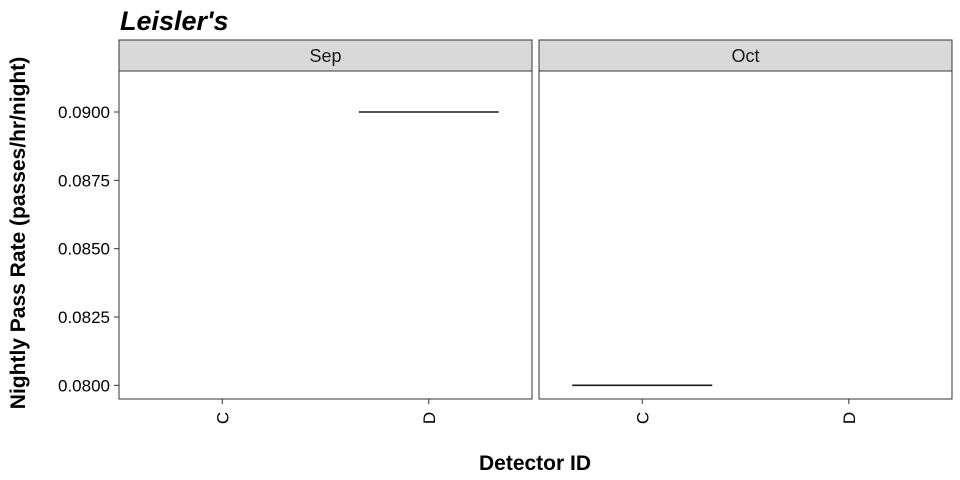 This screenshot has height=480, width=960. I want to click on y-axis-title: Nightly Pass Rate (passes/hr/night), so click(18, 233).